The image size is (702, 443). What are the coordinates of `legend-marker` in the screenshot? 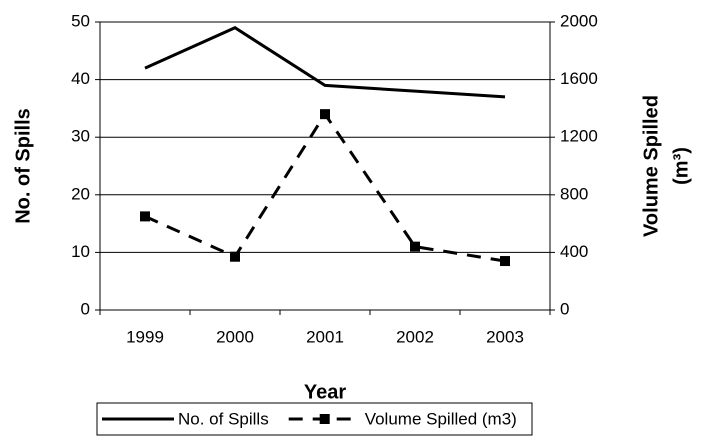 It's located at (324, 419).